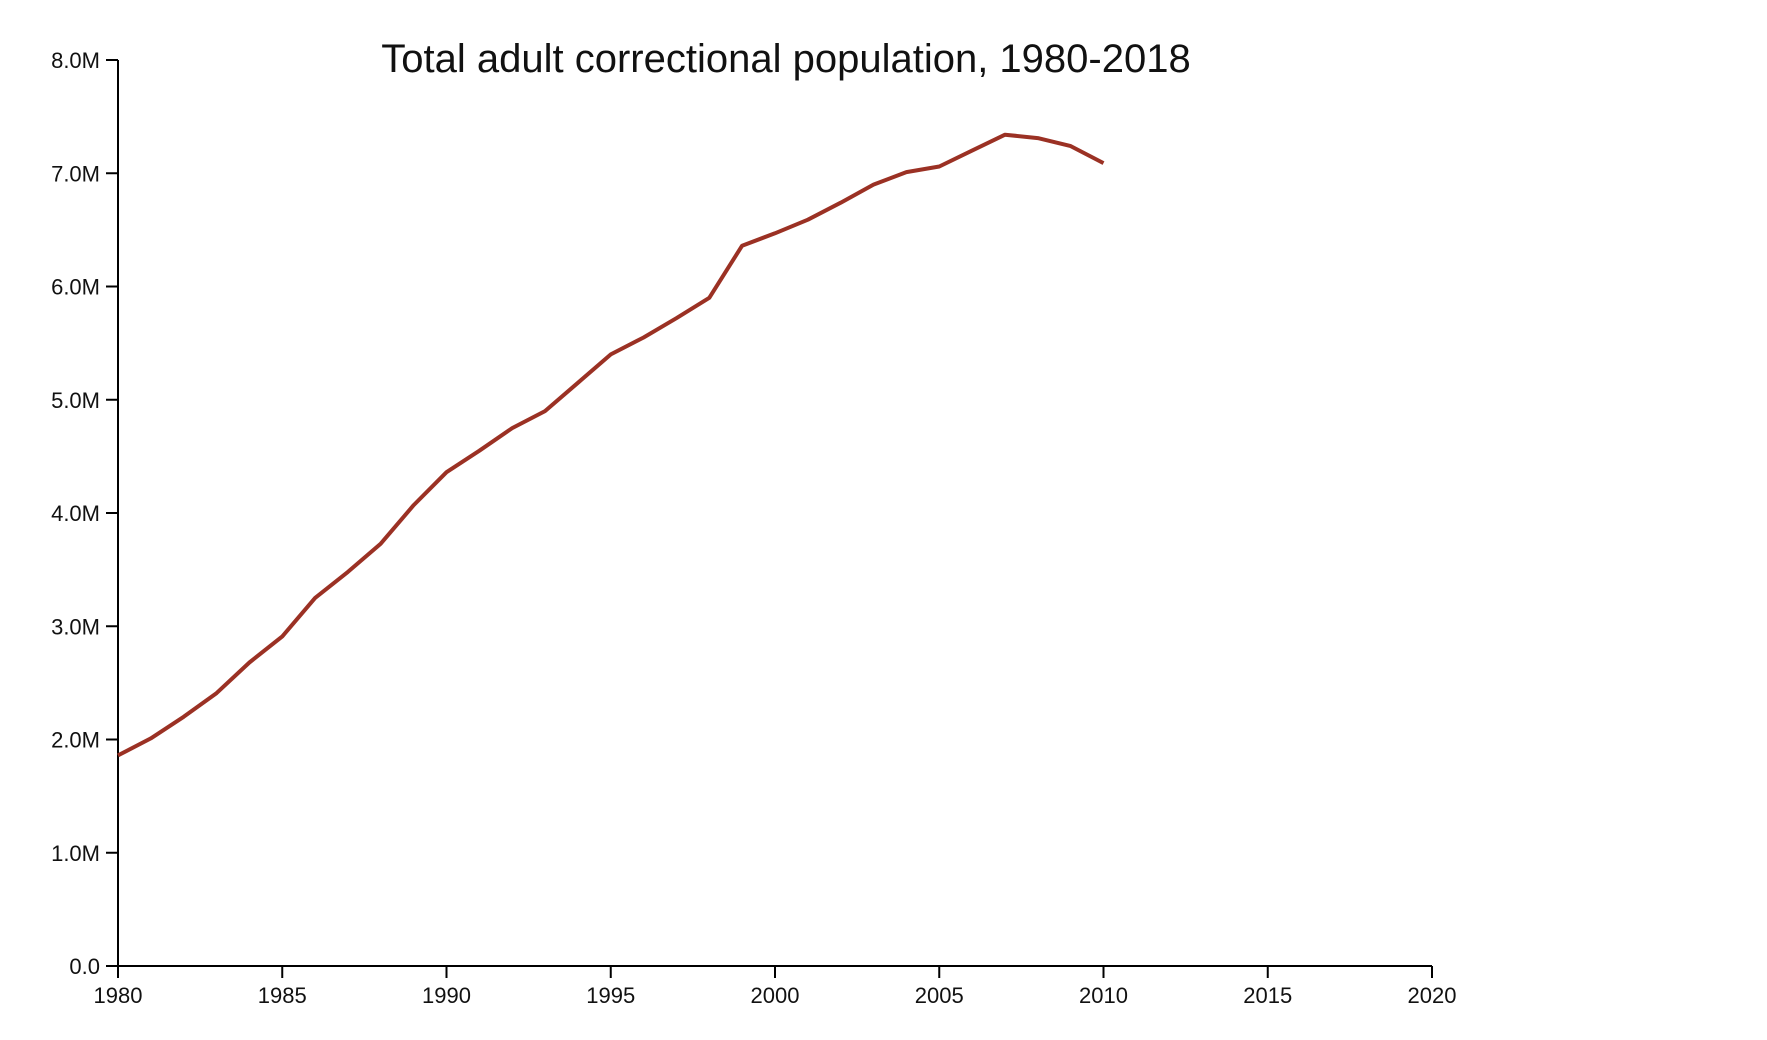  I want to click on x-tick-label: 1995, so click(610, 995).